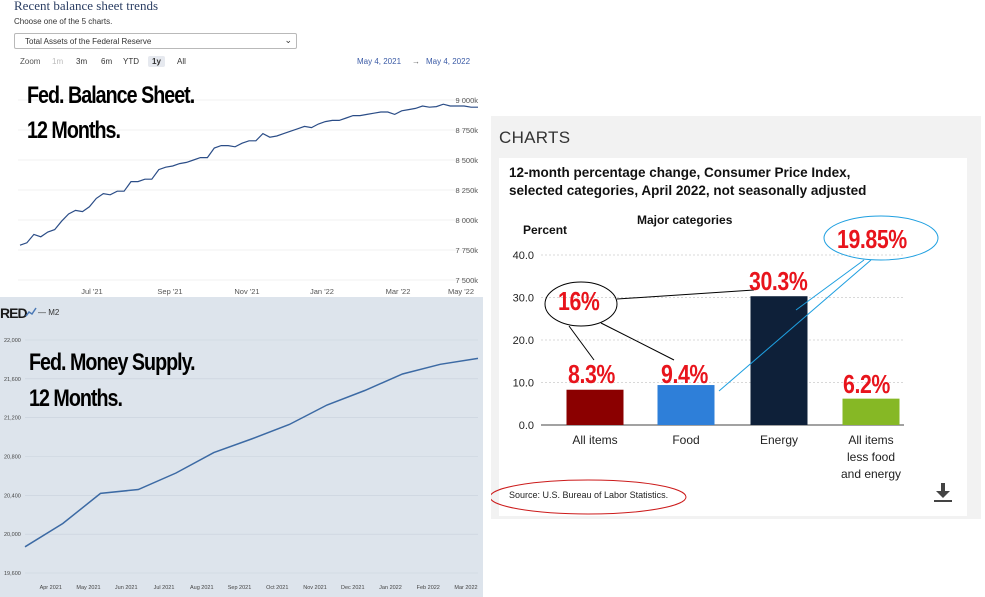 This screenshot has height=597, width=985. Describe the element at coordinates (12, 535) in the screenshot. I see `m2-y-tick: 20,000` at that location.